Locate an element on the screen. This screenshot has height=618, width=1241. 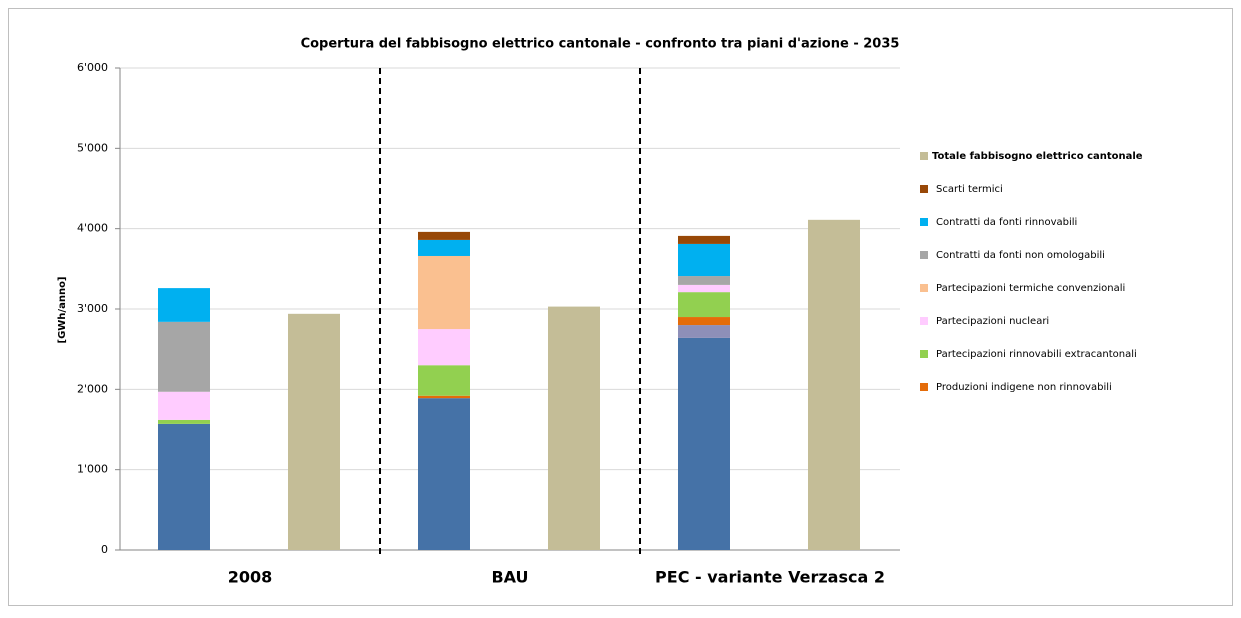
x-tick-label: 2008 is located at coordinates (250, 577).